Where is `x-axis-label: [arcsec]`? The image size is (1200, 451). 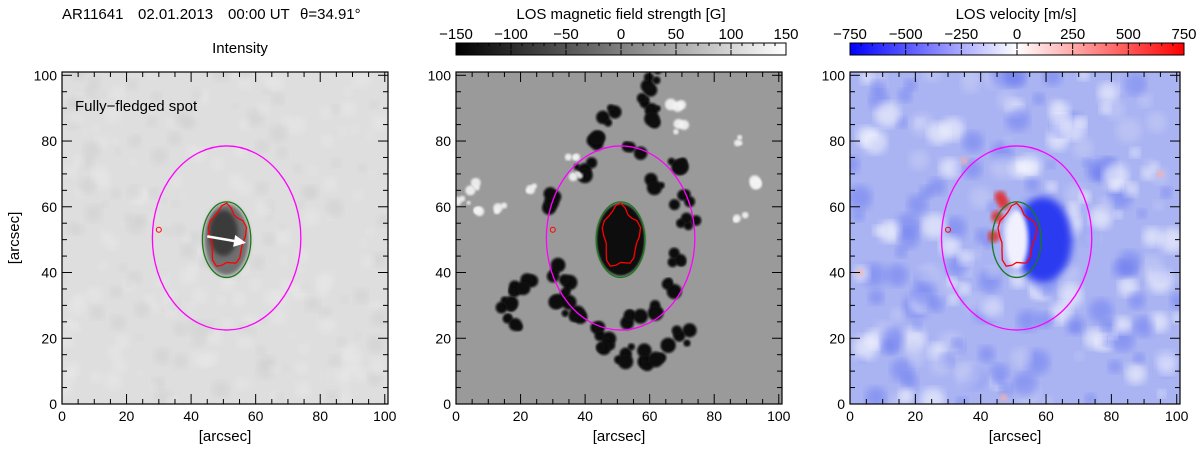
x-axis-label: [arcsec] is located at coordinates (1015, 436).